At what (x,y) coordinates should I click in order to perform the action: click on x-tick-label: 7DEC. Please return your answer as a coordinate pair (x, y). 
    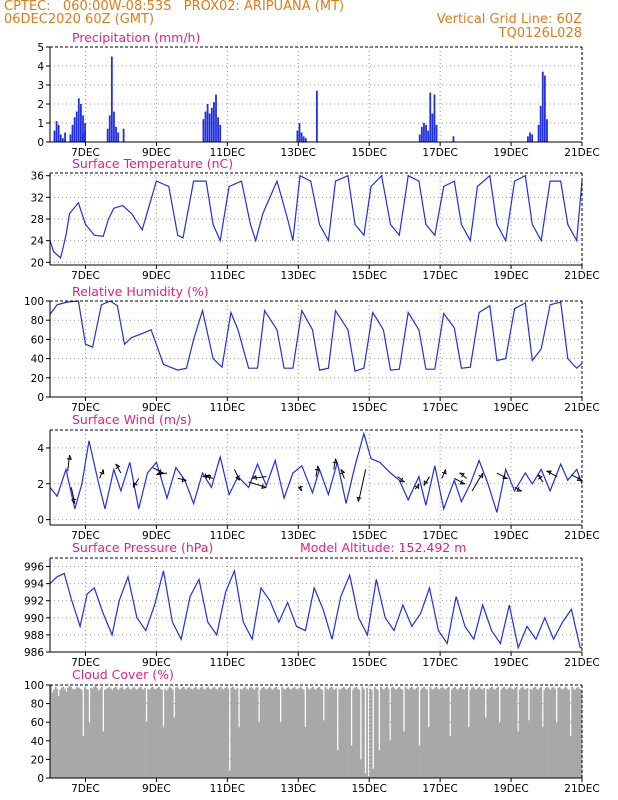
    Looking at the image, I should click on (85, 536).